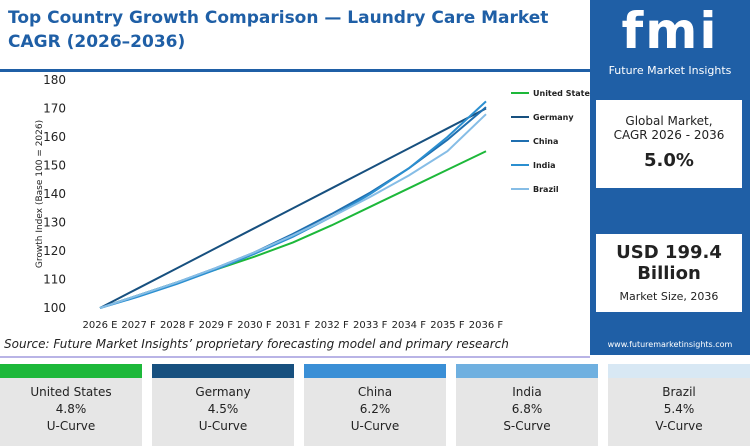 The width and height of the screenshot is (750, 446). Describe the element at coordinates (670, 344) in the screenshot. I see `url: www.futuremarketinsights.com` at that location.